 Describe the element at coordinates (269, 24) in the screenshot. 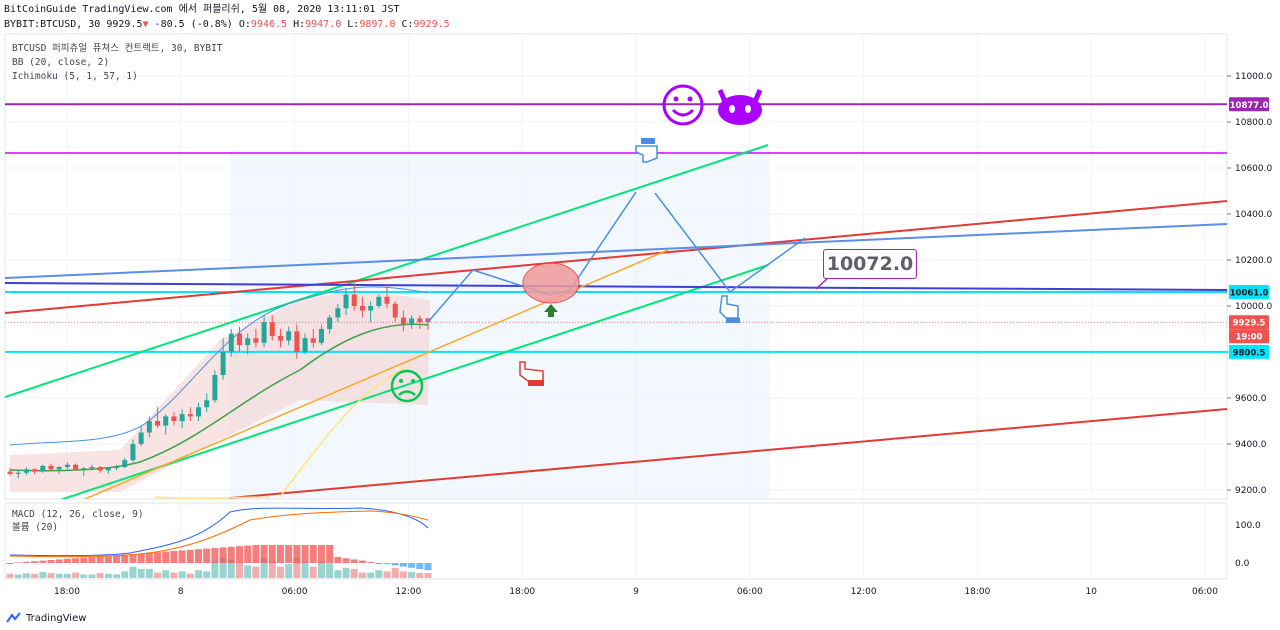

I see `open-value: 9946.5` at that location.